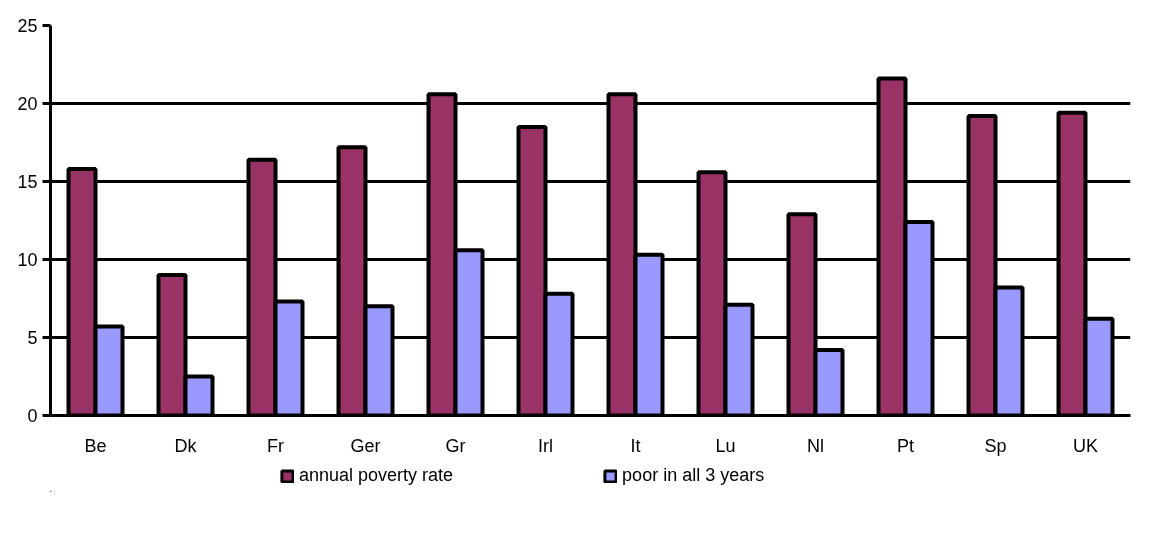 The image size is (1157, 533). What do you see at coordinates (635, 445) in the screenshot?
I see `x-tick-label: It` at bounding box center [635, 445].